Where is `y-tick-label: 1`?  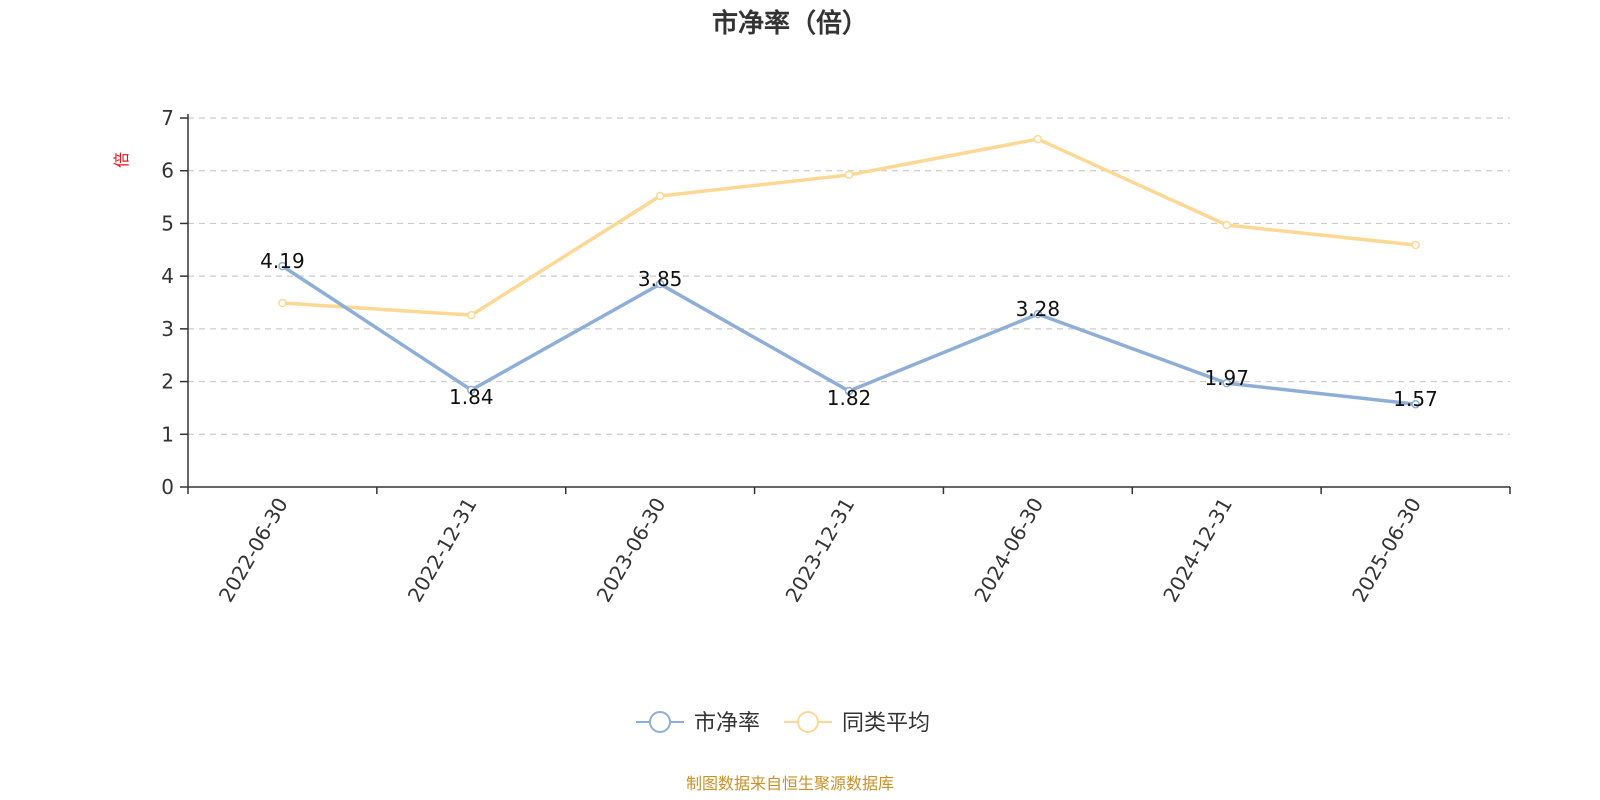
y-tick-label: 1 is located at coordinates (167, 434).